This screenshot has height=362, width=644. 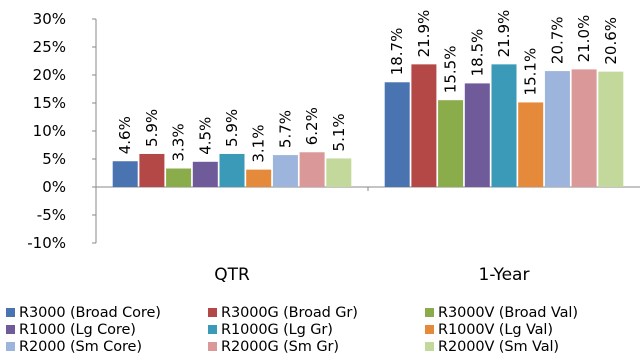 I want to click on legend-item: R2000 (Sm Core), so click(x=107, y=346).